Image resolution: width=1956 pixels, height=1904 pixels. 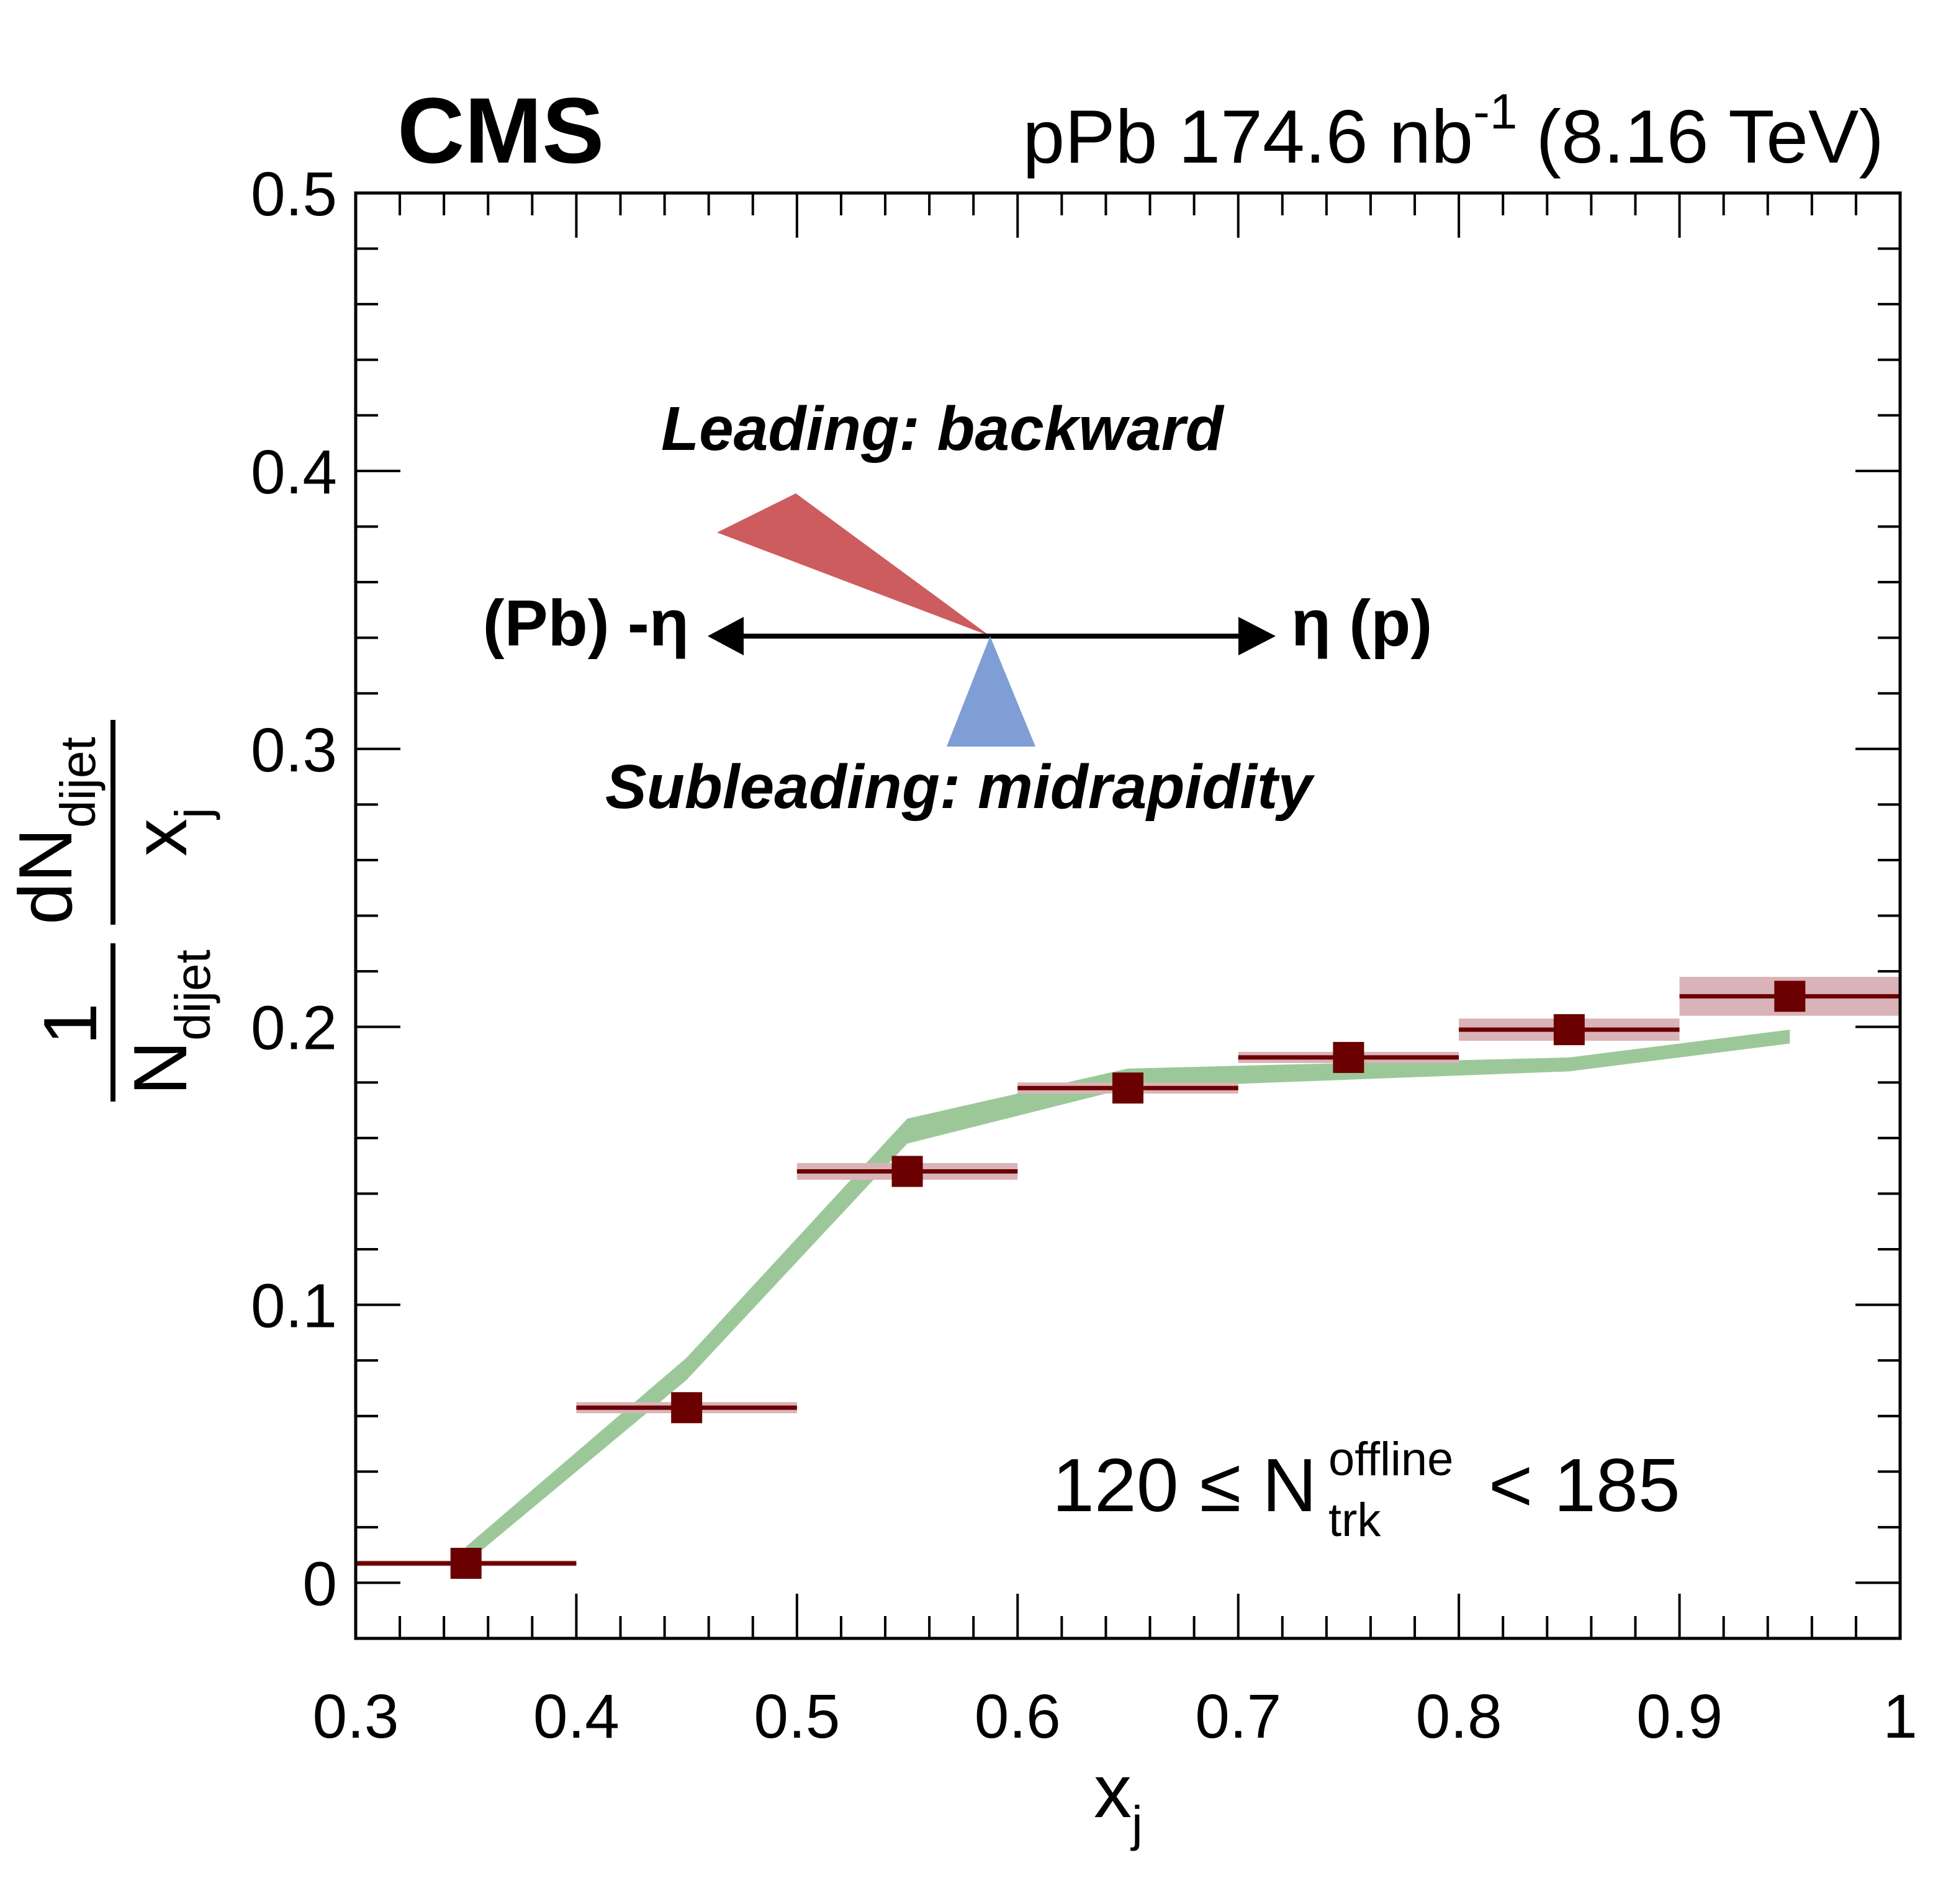 What do you see at coordinates (1459, 1717) in the screenshot?
I see `x-tick-label-5: 0.8` at bounding box center [1459, 1717].